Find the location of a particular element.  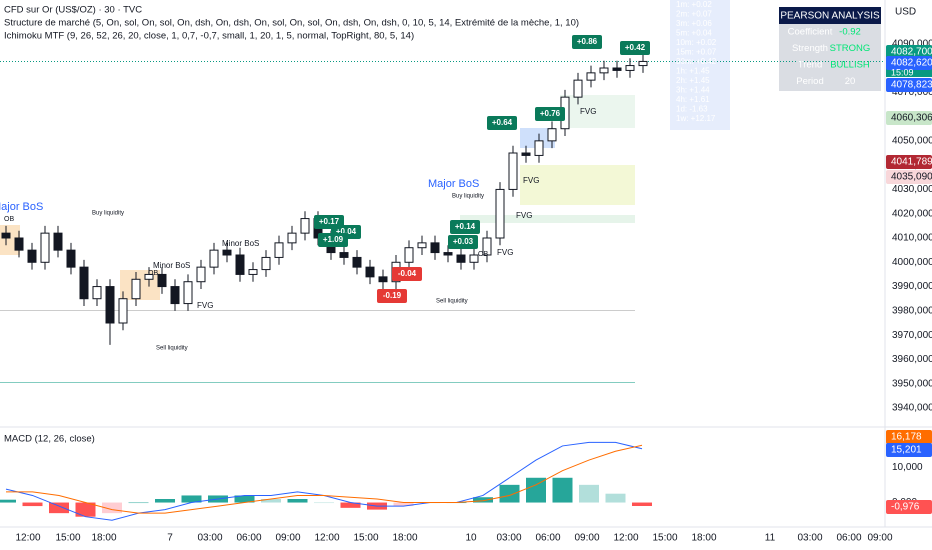

timeframe-panel is located at coordinates (700, 65).